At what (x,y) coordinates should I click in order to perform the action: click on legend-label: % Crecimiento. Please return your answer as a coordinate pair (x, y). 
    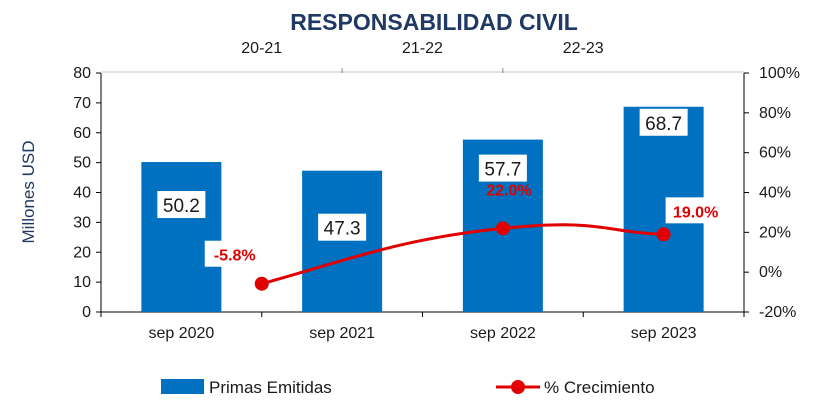
    Looking at the image, I should click on (599, 387).